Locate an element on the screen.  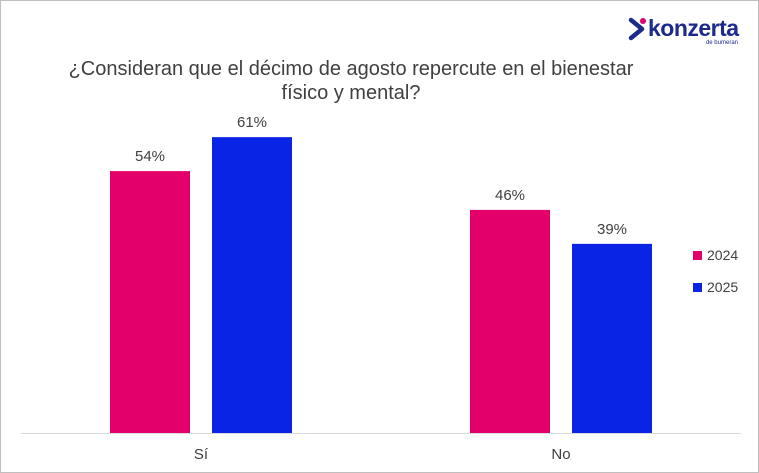
legend: 2024 2025 is located at coordinates (715, 277).